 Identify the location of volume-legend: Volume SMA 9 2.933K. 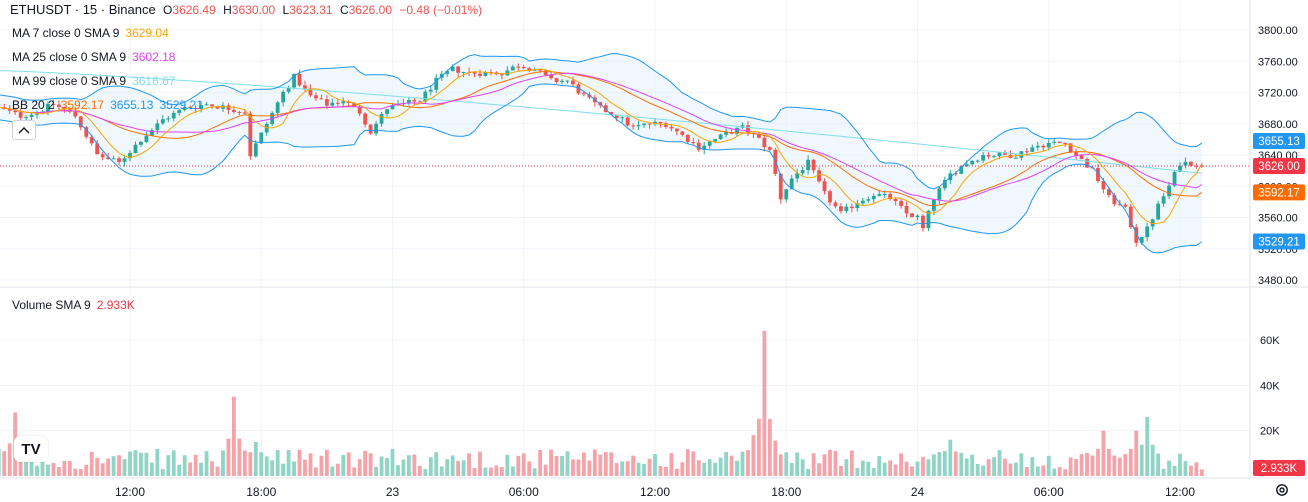
(73, 305).